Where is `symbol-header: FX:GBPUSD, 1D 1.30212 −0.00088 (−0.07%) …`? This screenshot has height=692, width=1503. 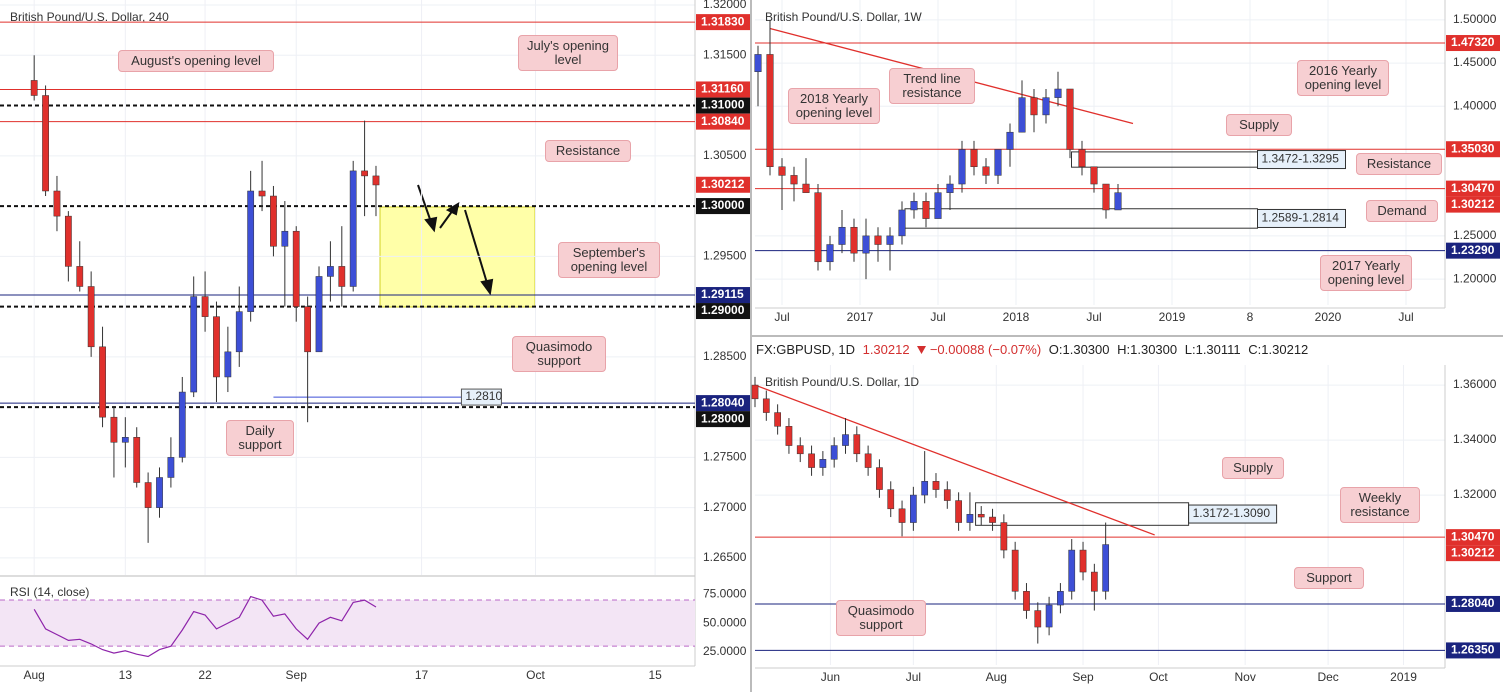 symbol-header: FX:GBPUSD, 1D 1.30212 −0.00088 (−0.07%) … is located at coordinates (1034, 349).